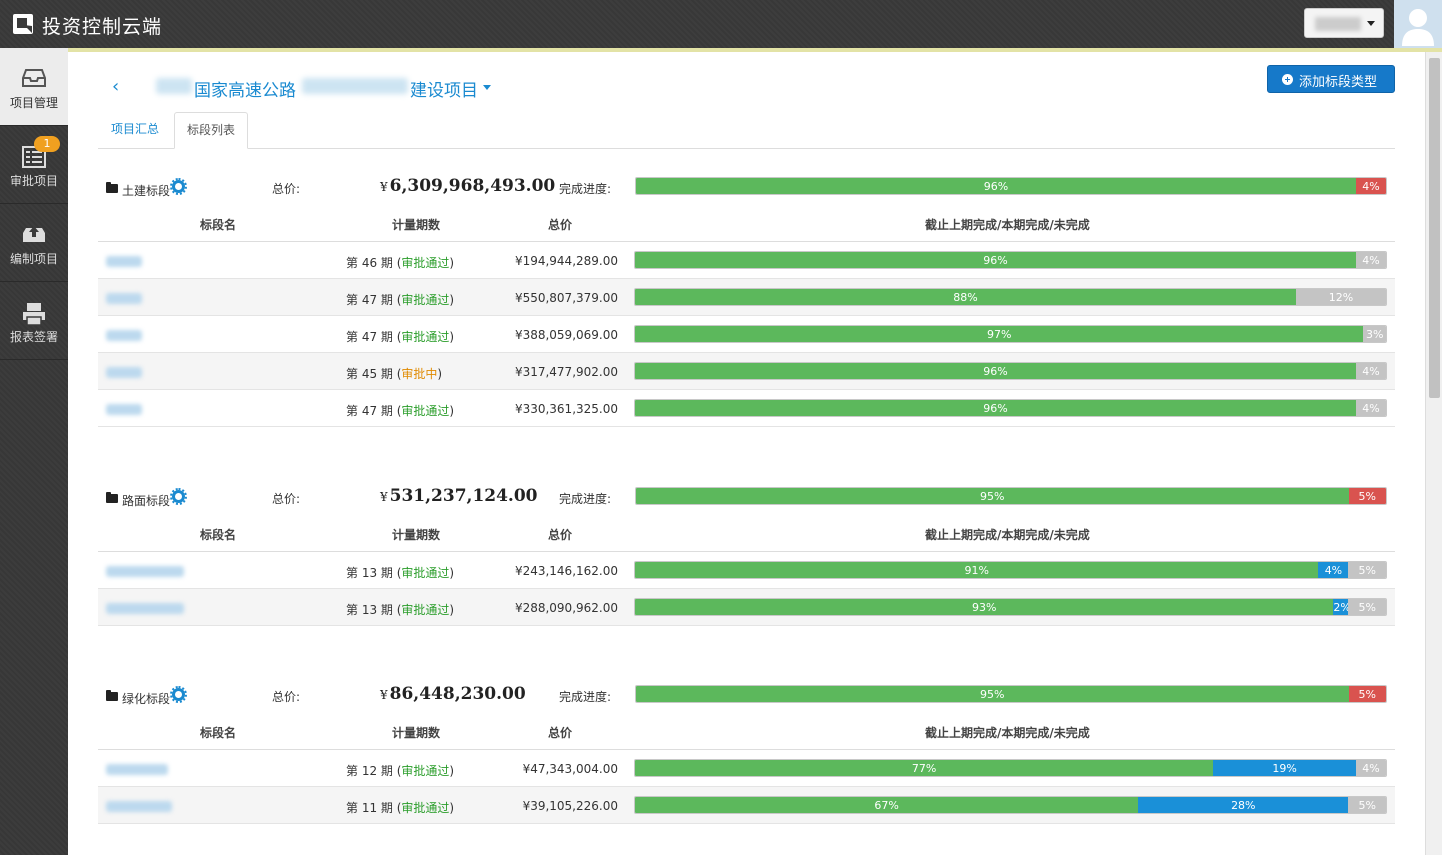  I want to click on total-label: 总价:, so click(286, 499).